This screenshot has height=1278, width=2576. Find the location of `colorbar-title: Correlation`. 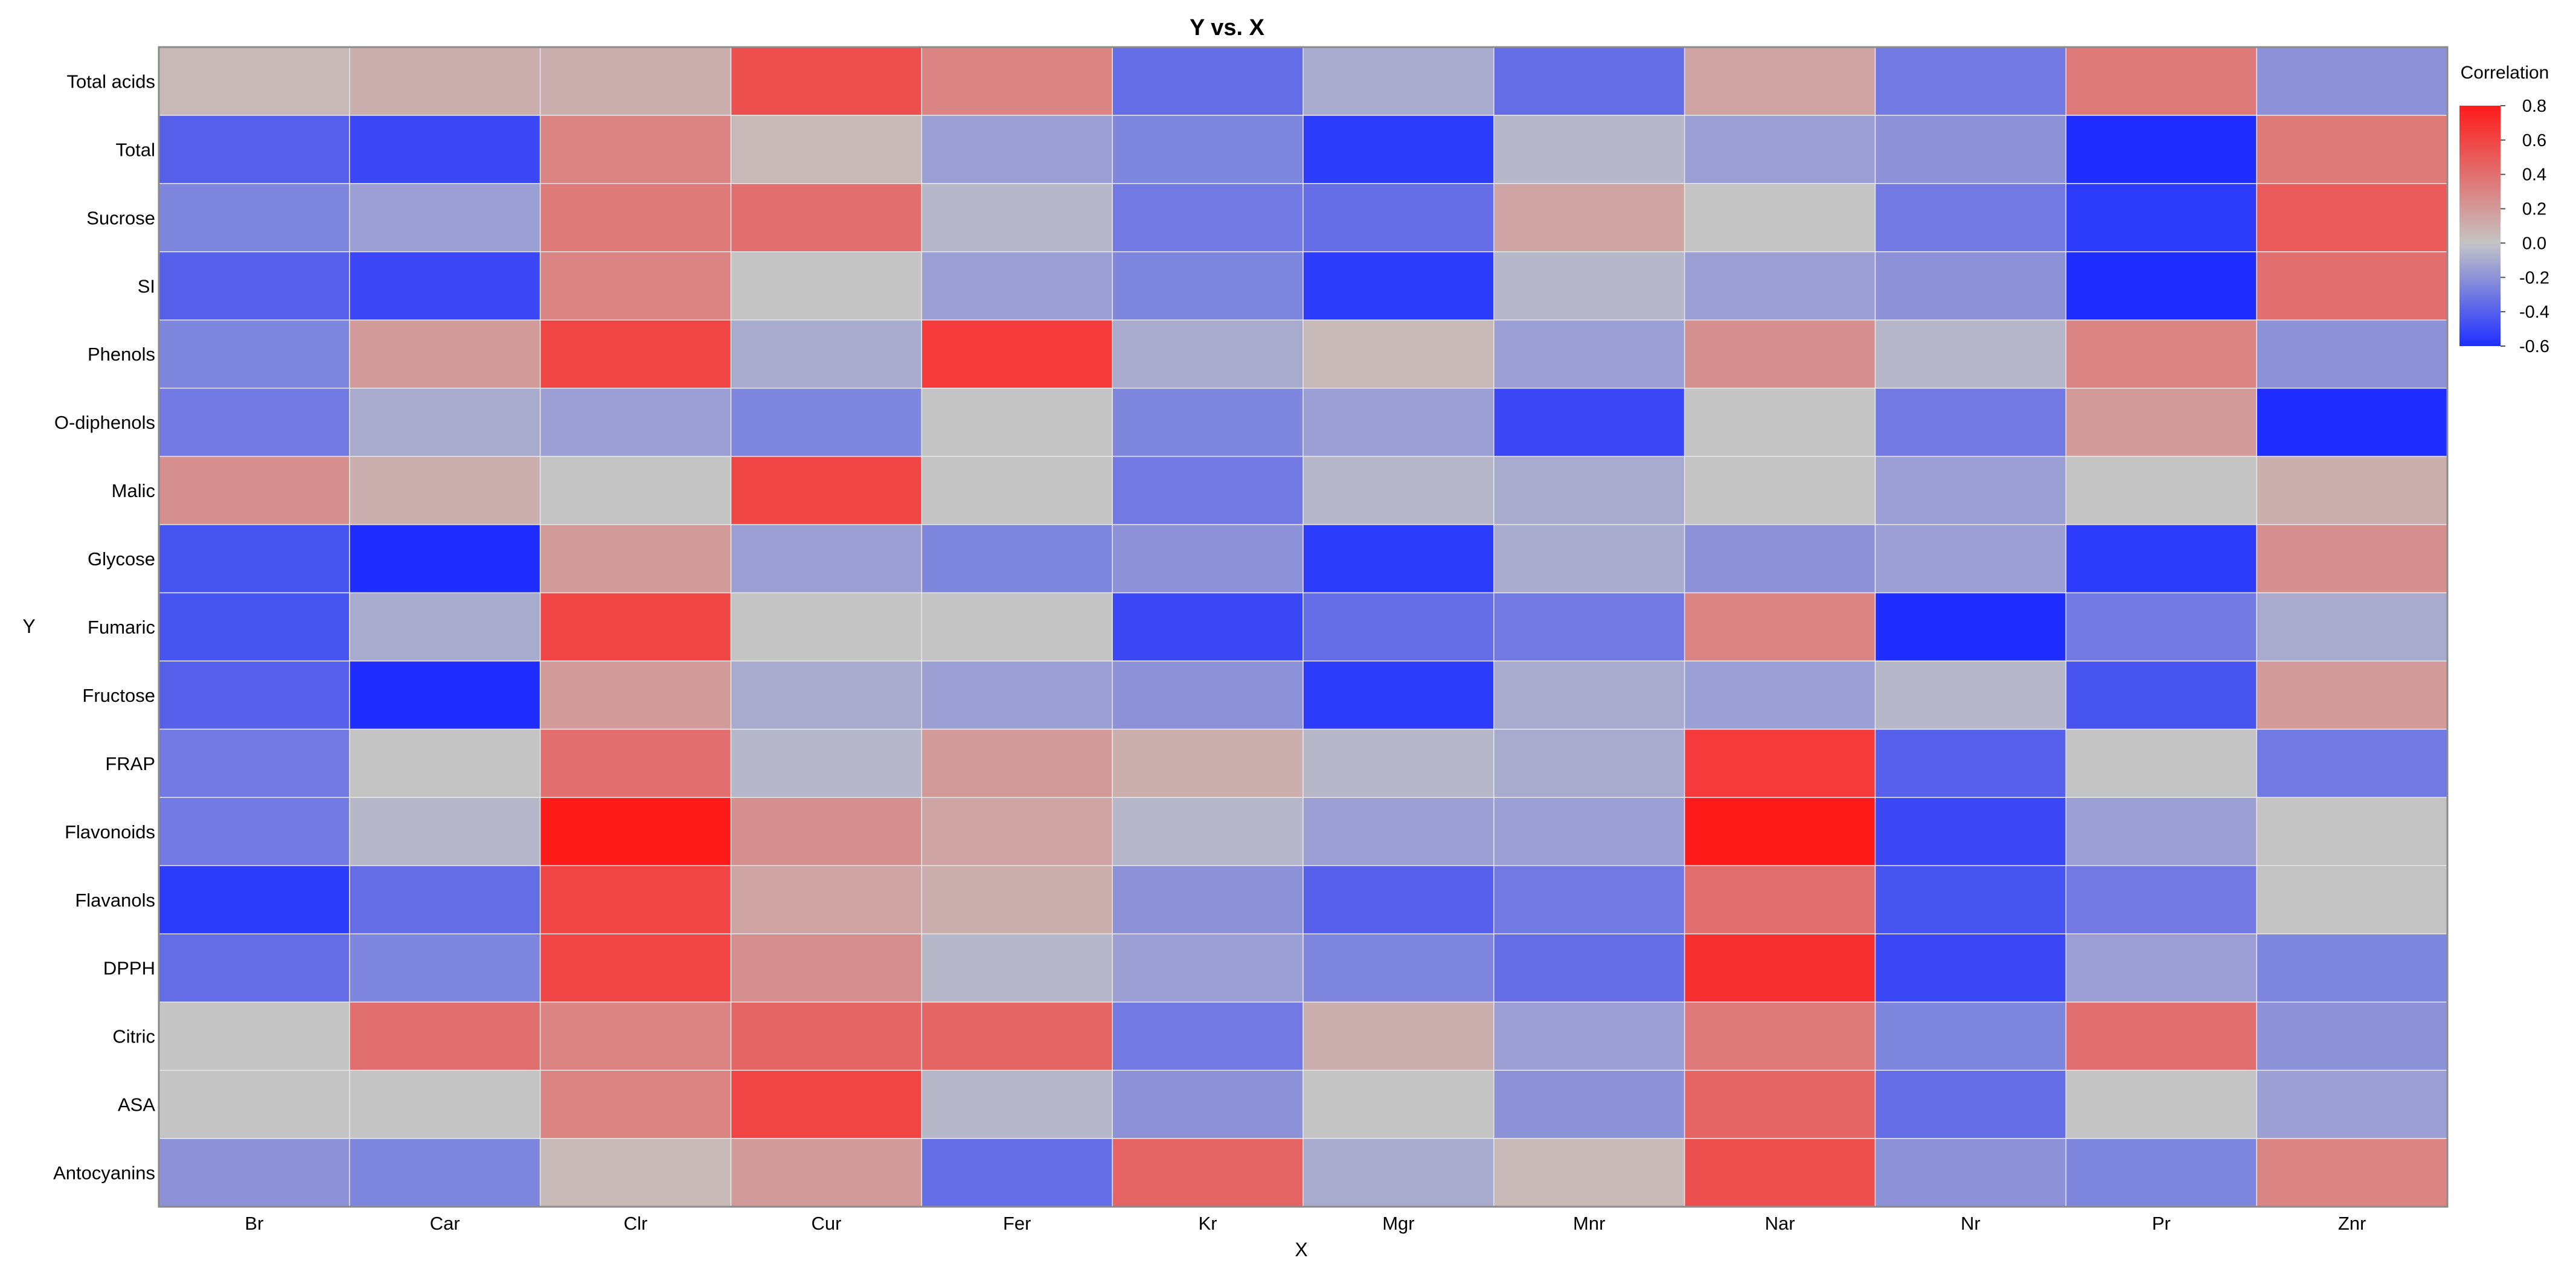

colorbar-title: Correlation is located at coordinates (2505, 73).